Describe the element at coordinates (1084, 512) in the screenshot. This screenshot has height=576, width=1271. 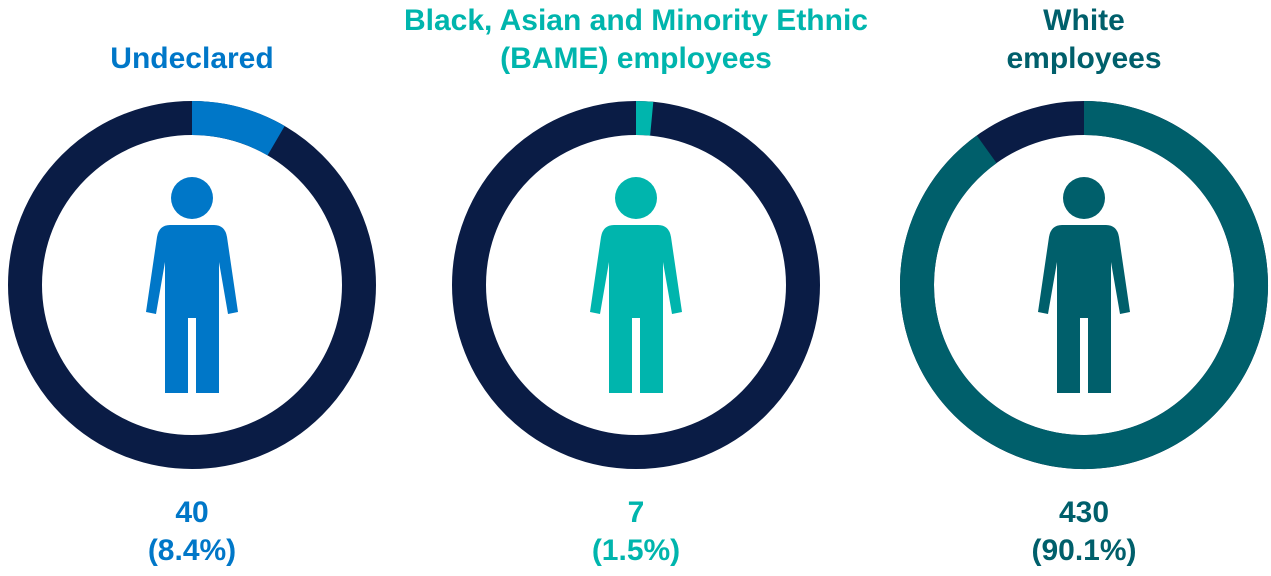
I see `count-label: 430` at that location.